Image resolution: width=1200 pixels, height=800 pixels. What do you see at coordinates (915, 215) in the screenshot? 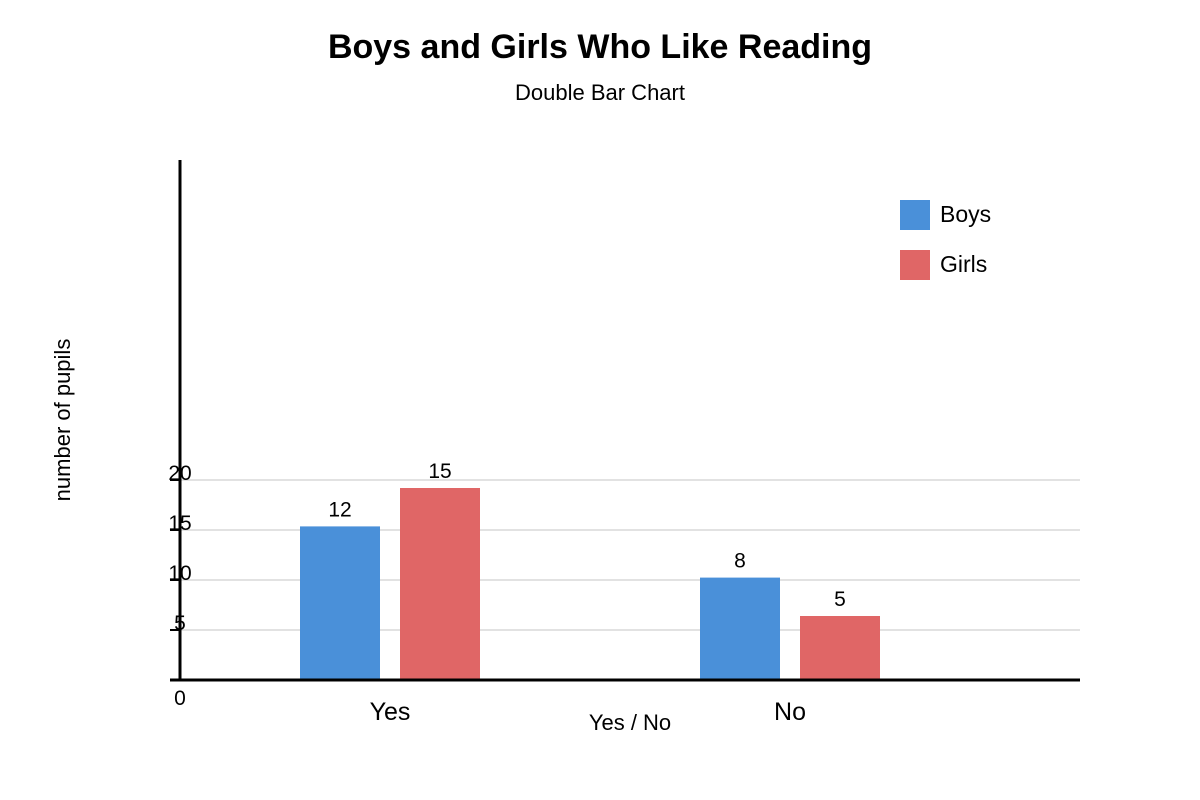
I see `legend-swatch-boys` at bounding box center [915, 215].